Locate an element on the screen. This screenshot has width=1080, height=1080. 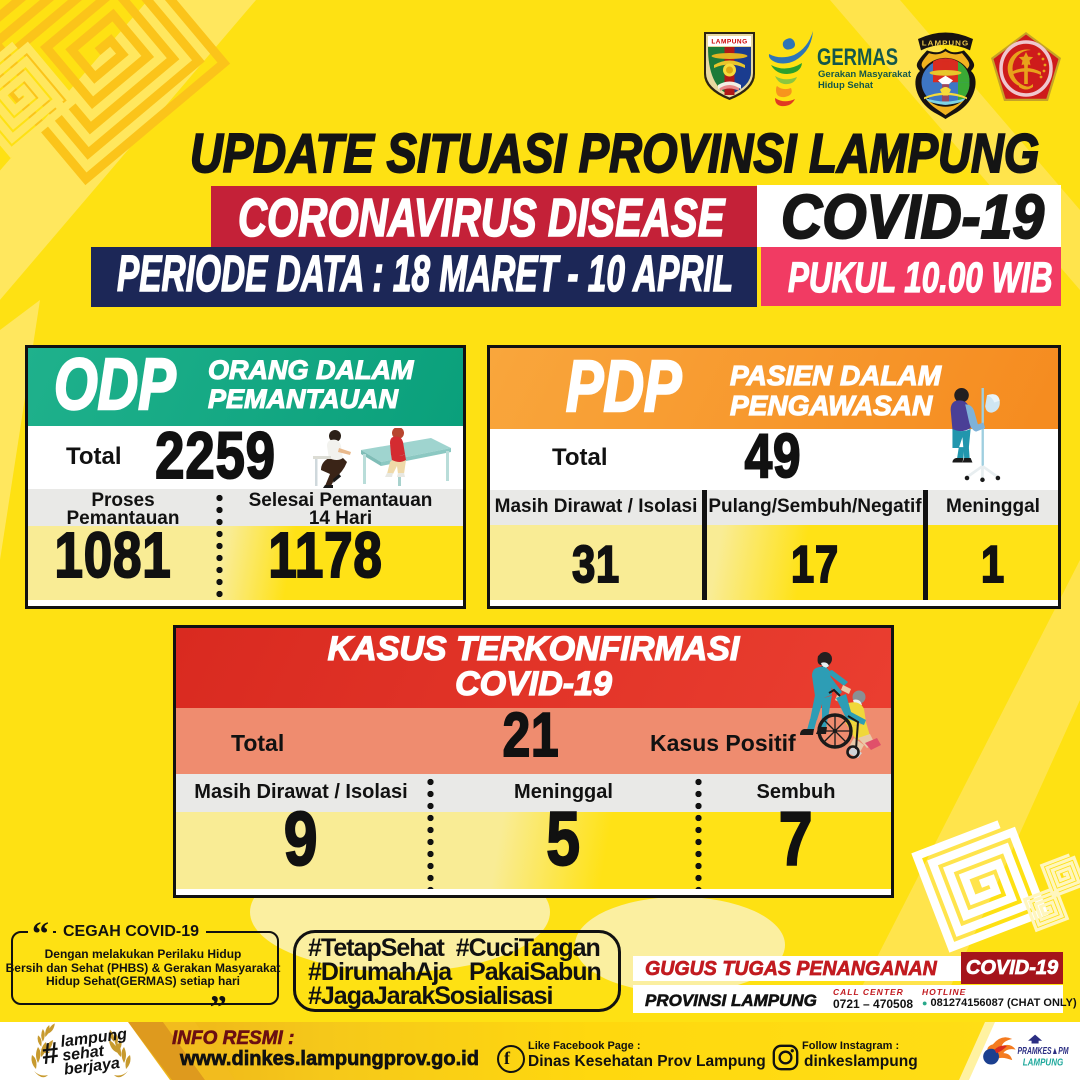
svg-text: GERMAS is located at coordinates (857, 57).